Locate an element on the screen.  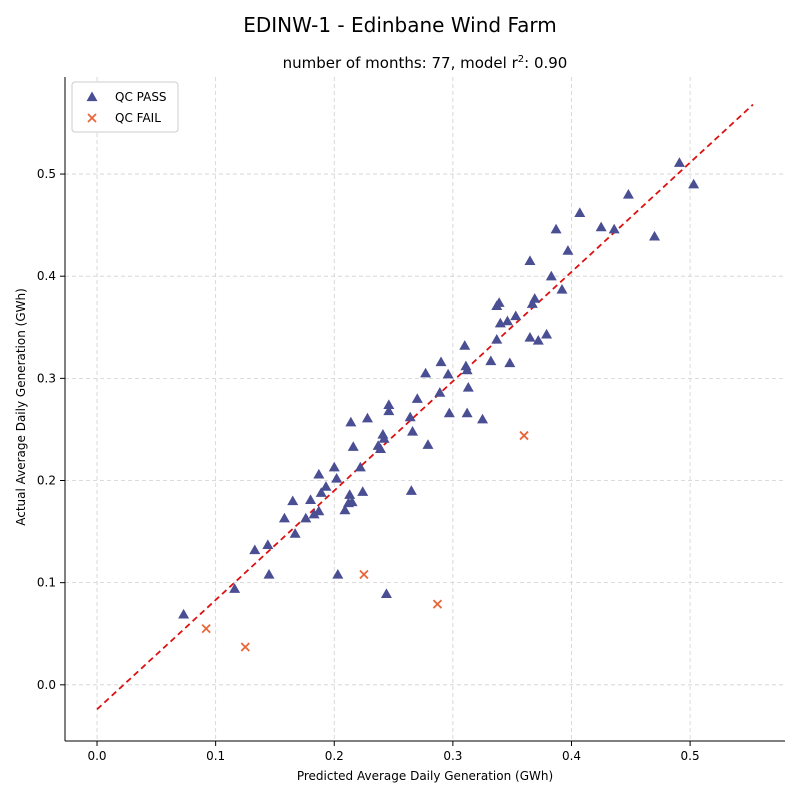
x-tick-label: 0.1 is located at coordinates (215, 756).